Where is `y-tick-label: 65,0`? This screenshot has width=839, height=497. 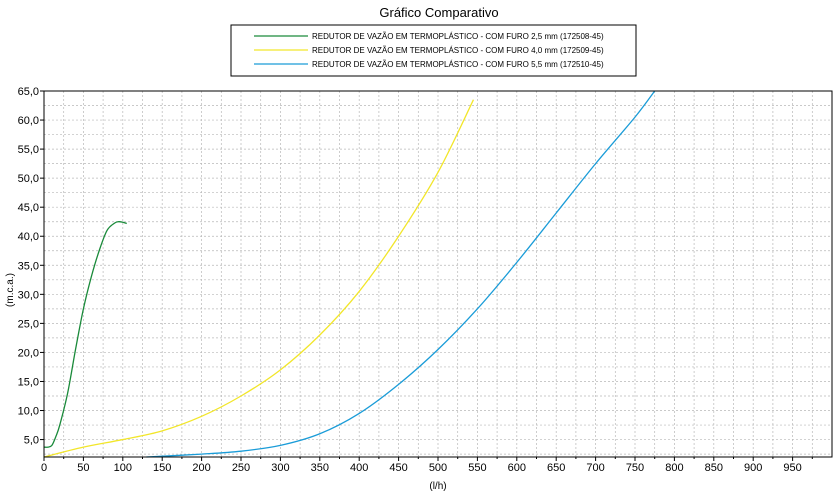 y-tick-label: 65,0 is located at coordinates (28, 92).